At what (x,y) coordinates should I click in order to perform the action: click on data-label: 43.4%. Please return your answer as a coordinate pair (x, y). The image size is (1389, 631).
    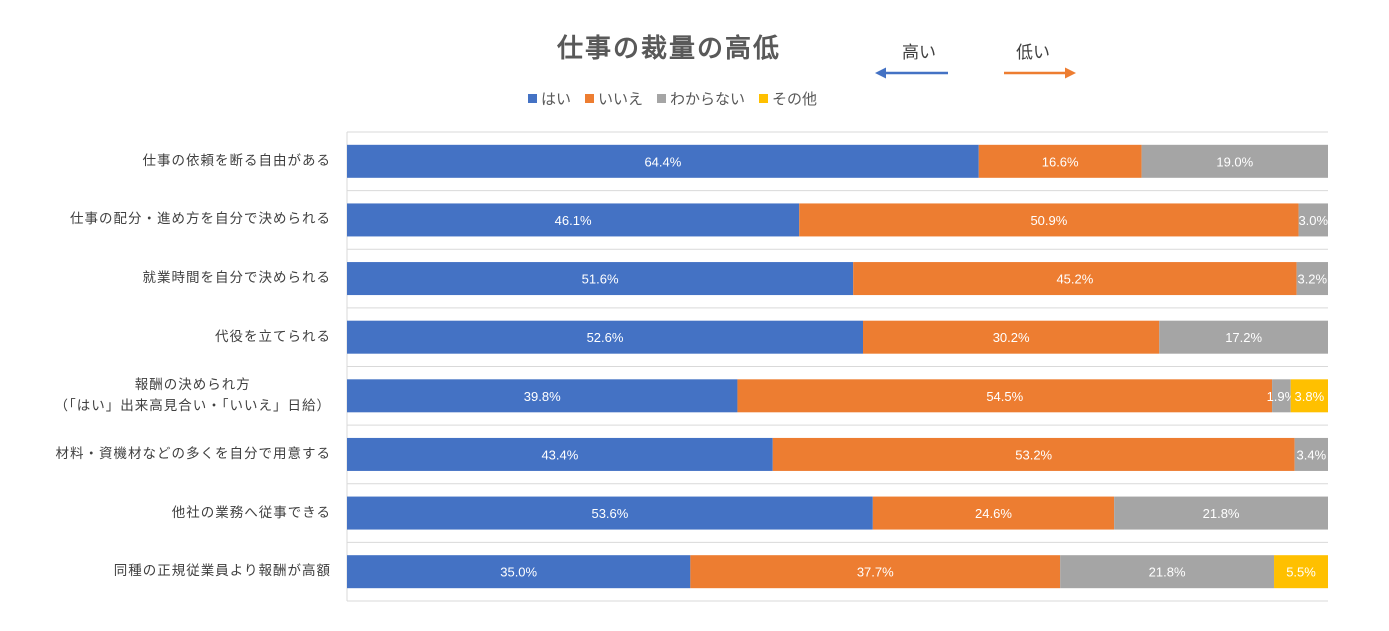
    Looking at the image, I should click on (559, 454).